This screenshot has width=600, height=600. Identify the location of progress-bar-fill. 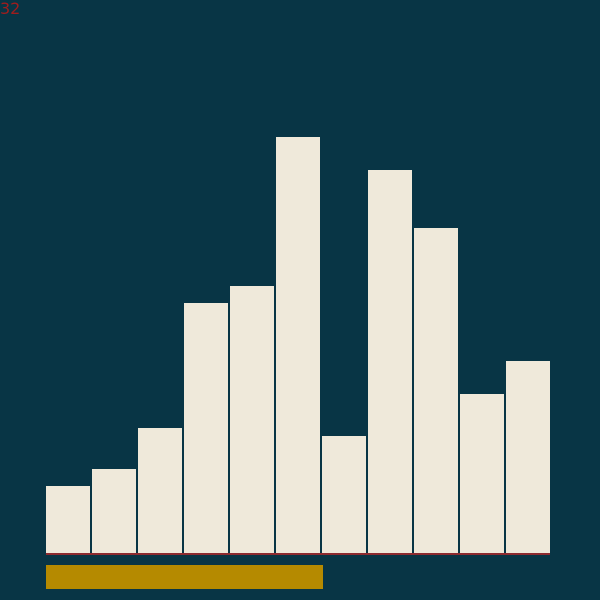
(185, 577).